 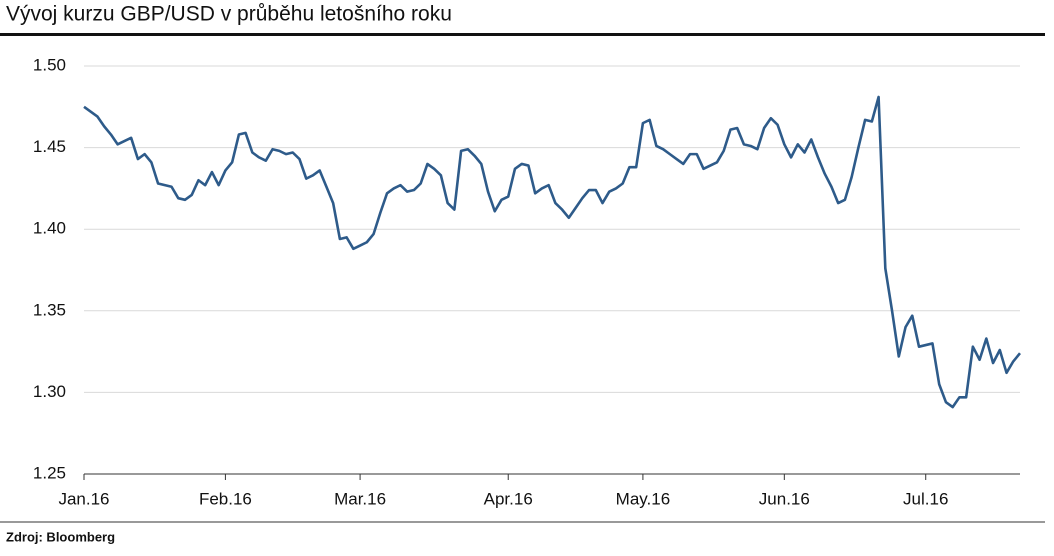 What do you see at coordinates (522, 522) in the screenshot?
I see `footer-rule` at bounding box center [522, 522].